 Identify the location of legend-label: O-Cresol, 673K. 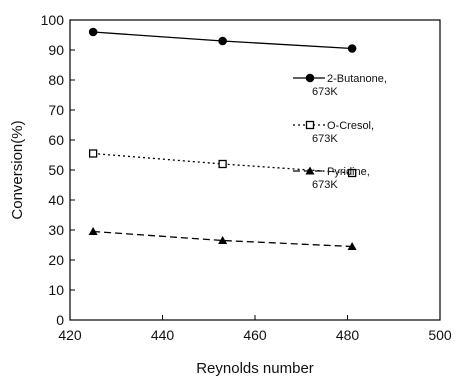
(343, 132).